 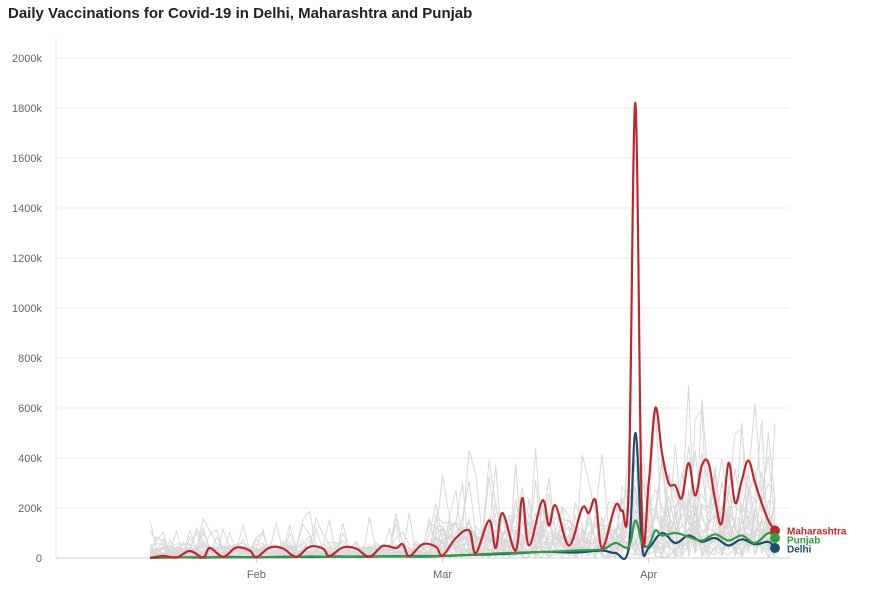 I want to click on end-point-punjab, so click(x=775, y=538).